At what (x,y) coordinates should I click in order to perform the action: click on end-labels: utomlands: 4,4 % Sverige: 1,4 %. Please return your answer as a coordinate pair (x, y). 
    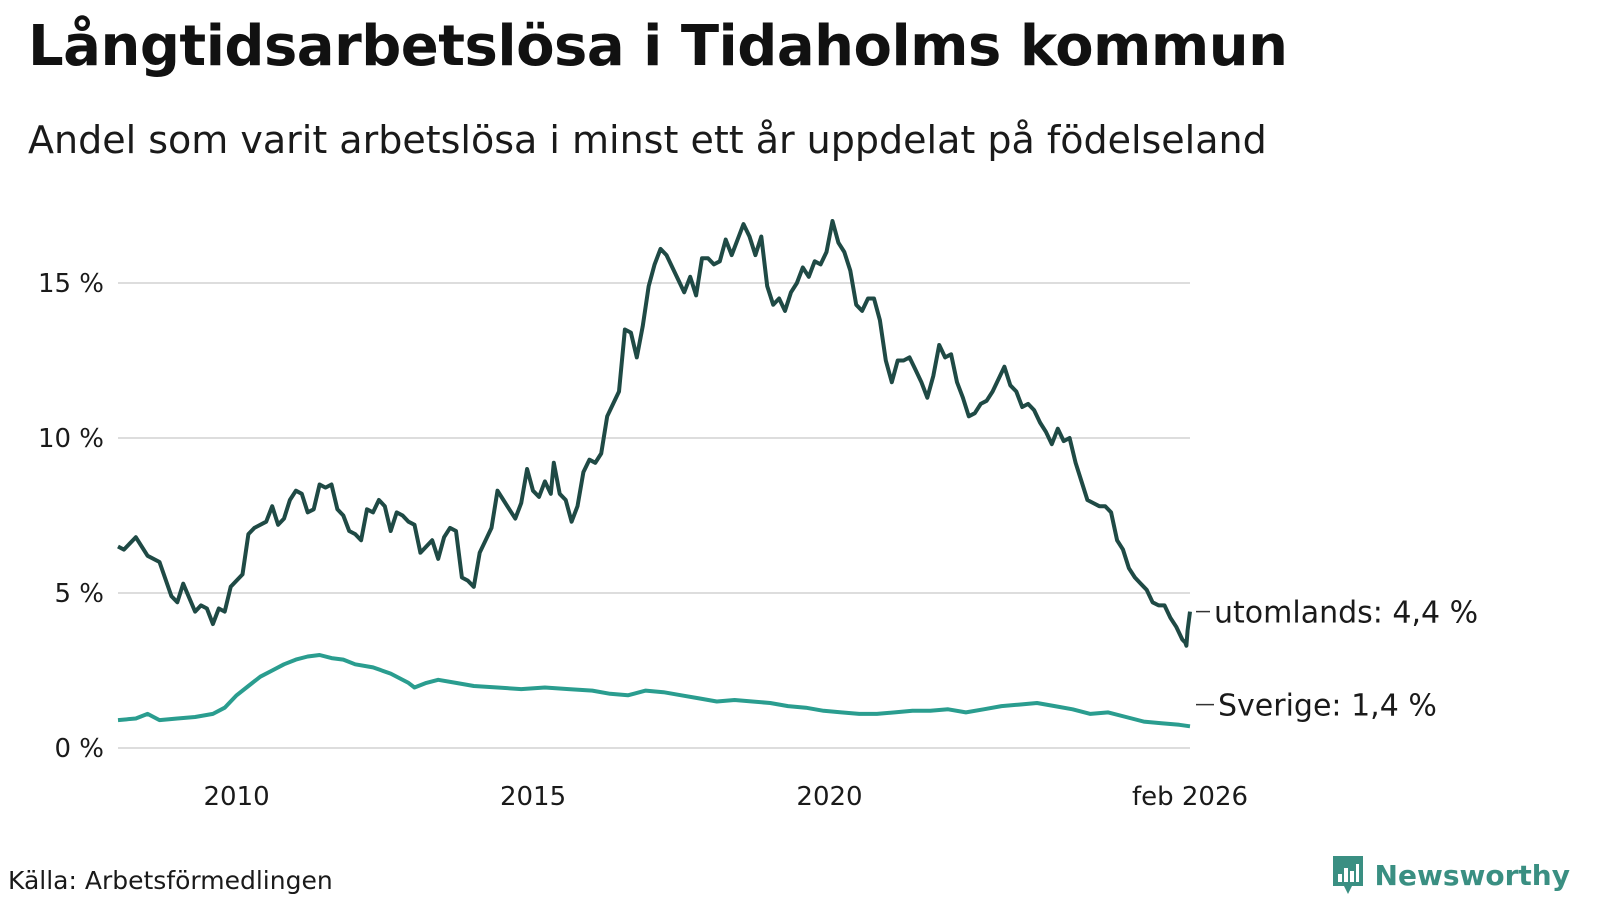
    Looking at the image, I should click on (1337, 660).